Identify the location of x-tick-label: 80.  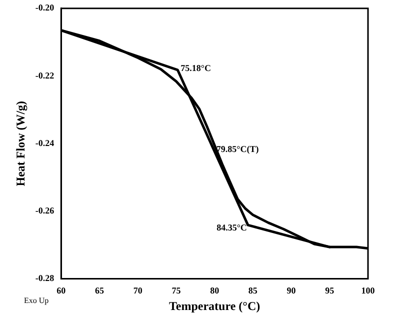
(215, 291).